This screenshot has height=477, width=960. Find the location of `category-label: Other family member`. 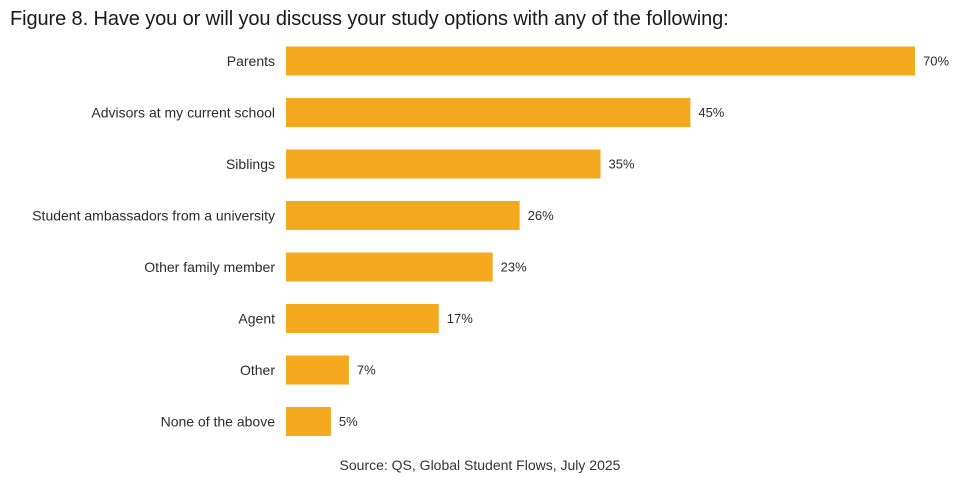

category-label: Other family member is located at coordinates (209, 267).